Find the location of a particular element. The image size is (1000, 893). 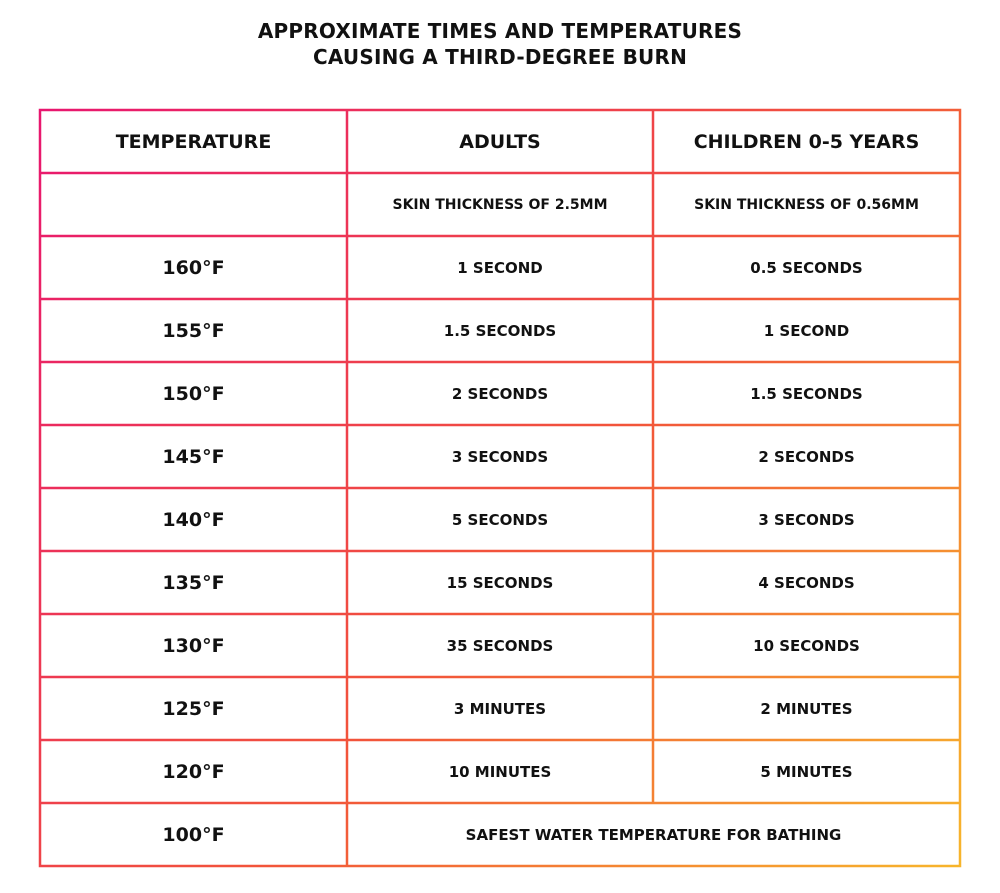

adults-time-cell: 1 SECOND is located at coordinates (500, 267).